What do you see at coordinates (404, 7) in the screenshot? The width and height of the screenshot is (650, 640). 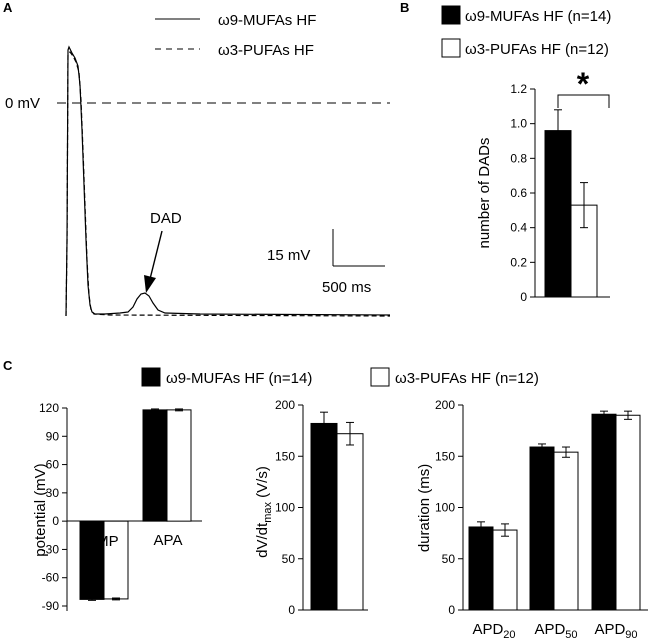 I see `panel-label-b: B` at bounding box center [404, 7].